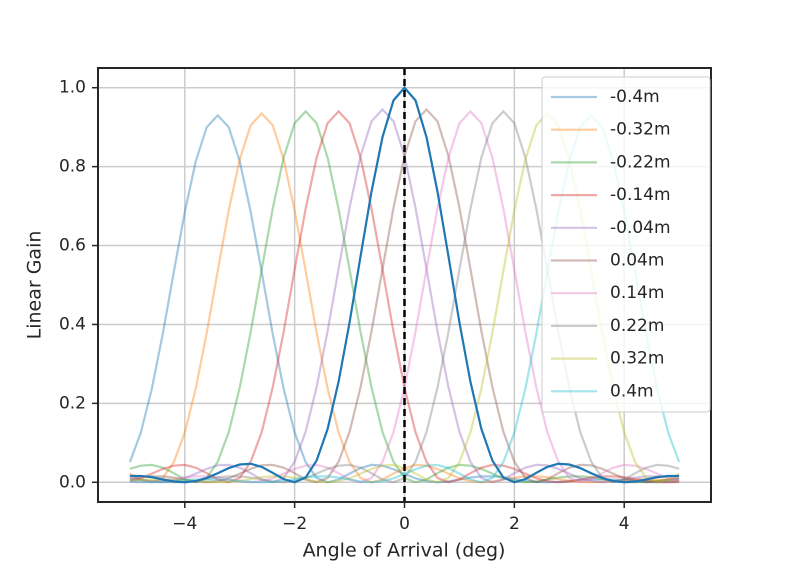  What do you see at coordinates (72, 246) in the screenshot?
I see `y-tick-label: 0.6` at bounding box center [72, 246].